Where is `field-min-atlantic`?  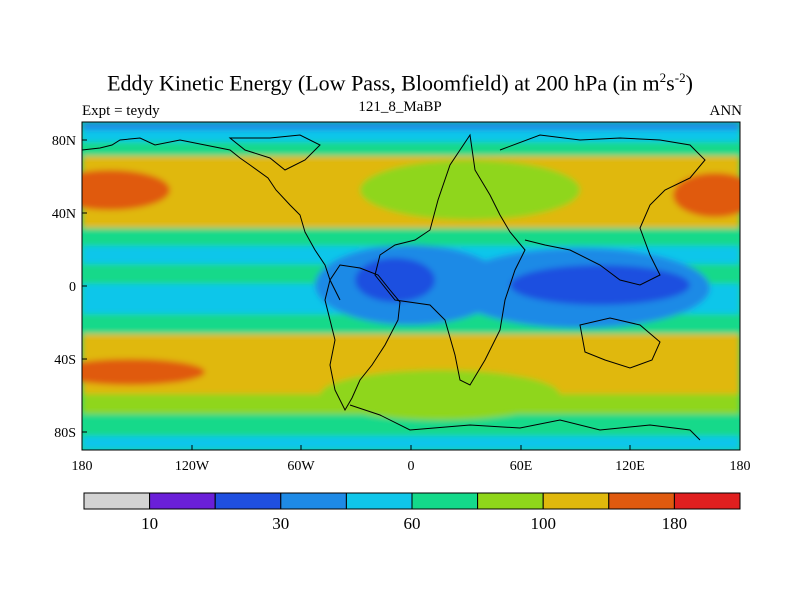
field-min-atlantic is located at coordinates (395, 280).